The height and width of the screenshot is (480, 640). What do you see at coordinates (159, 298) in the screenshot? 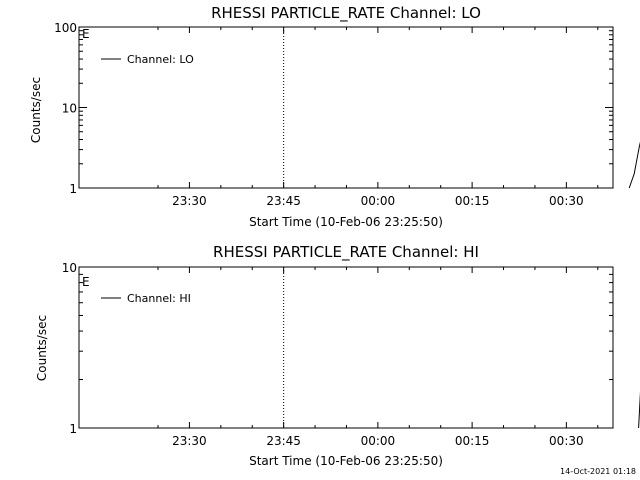
I see `legend-label: Channel: HI` at bounding box center [159, 298].